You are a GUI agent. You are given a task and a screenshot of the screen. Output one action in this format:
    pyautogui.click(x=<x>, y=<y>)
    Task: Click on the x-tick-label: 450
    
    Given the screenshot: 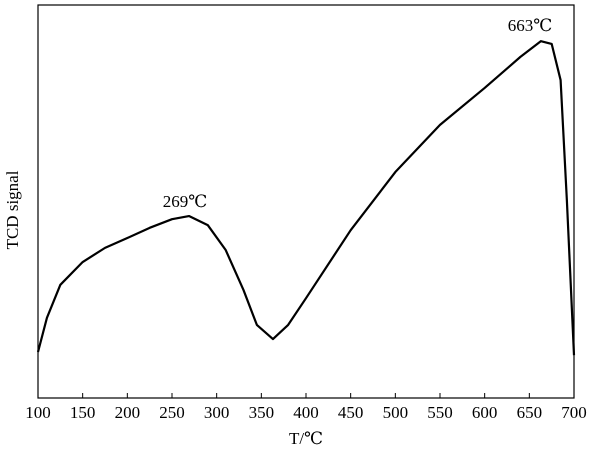 What is the action you would take?
    pyautogui.click(x=351, y=412)
    